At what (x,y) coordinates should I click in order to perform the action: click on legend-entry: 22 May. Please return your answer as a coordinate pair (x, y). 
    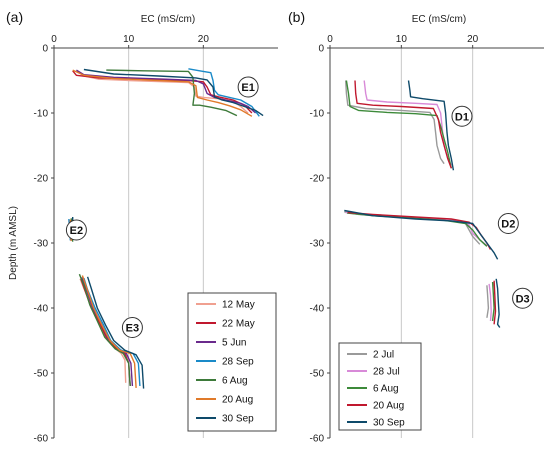
    Looking at the image, I should click on (238, 324).